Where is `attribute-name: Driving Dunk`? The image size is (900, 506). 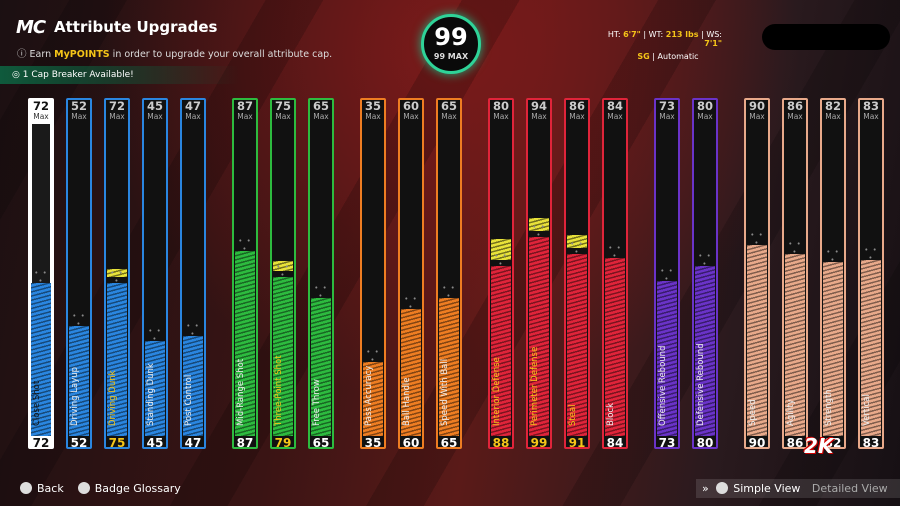
attribute-name: Driving Dunk is located at coordinates (113, 398).